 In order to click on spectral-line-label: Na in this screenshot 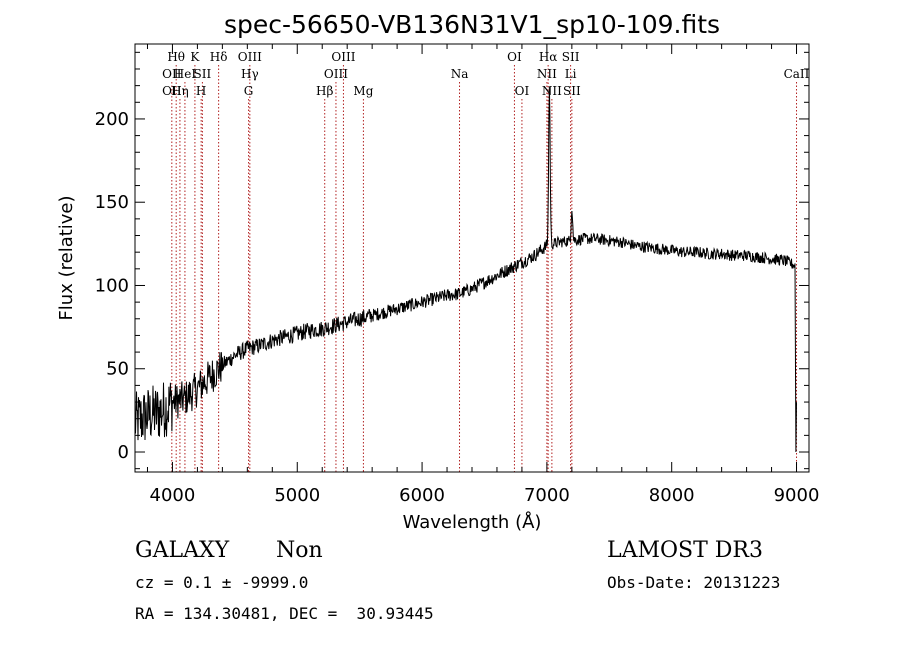, I will do `click(460, 74)`.